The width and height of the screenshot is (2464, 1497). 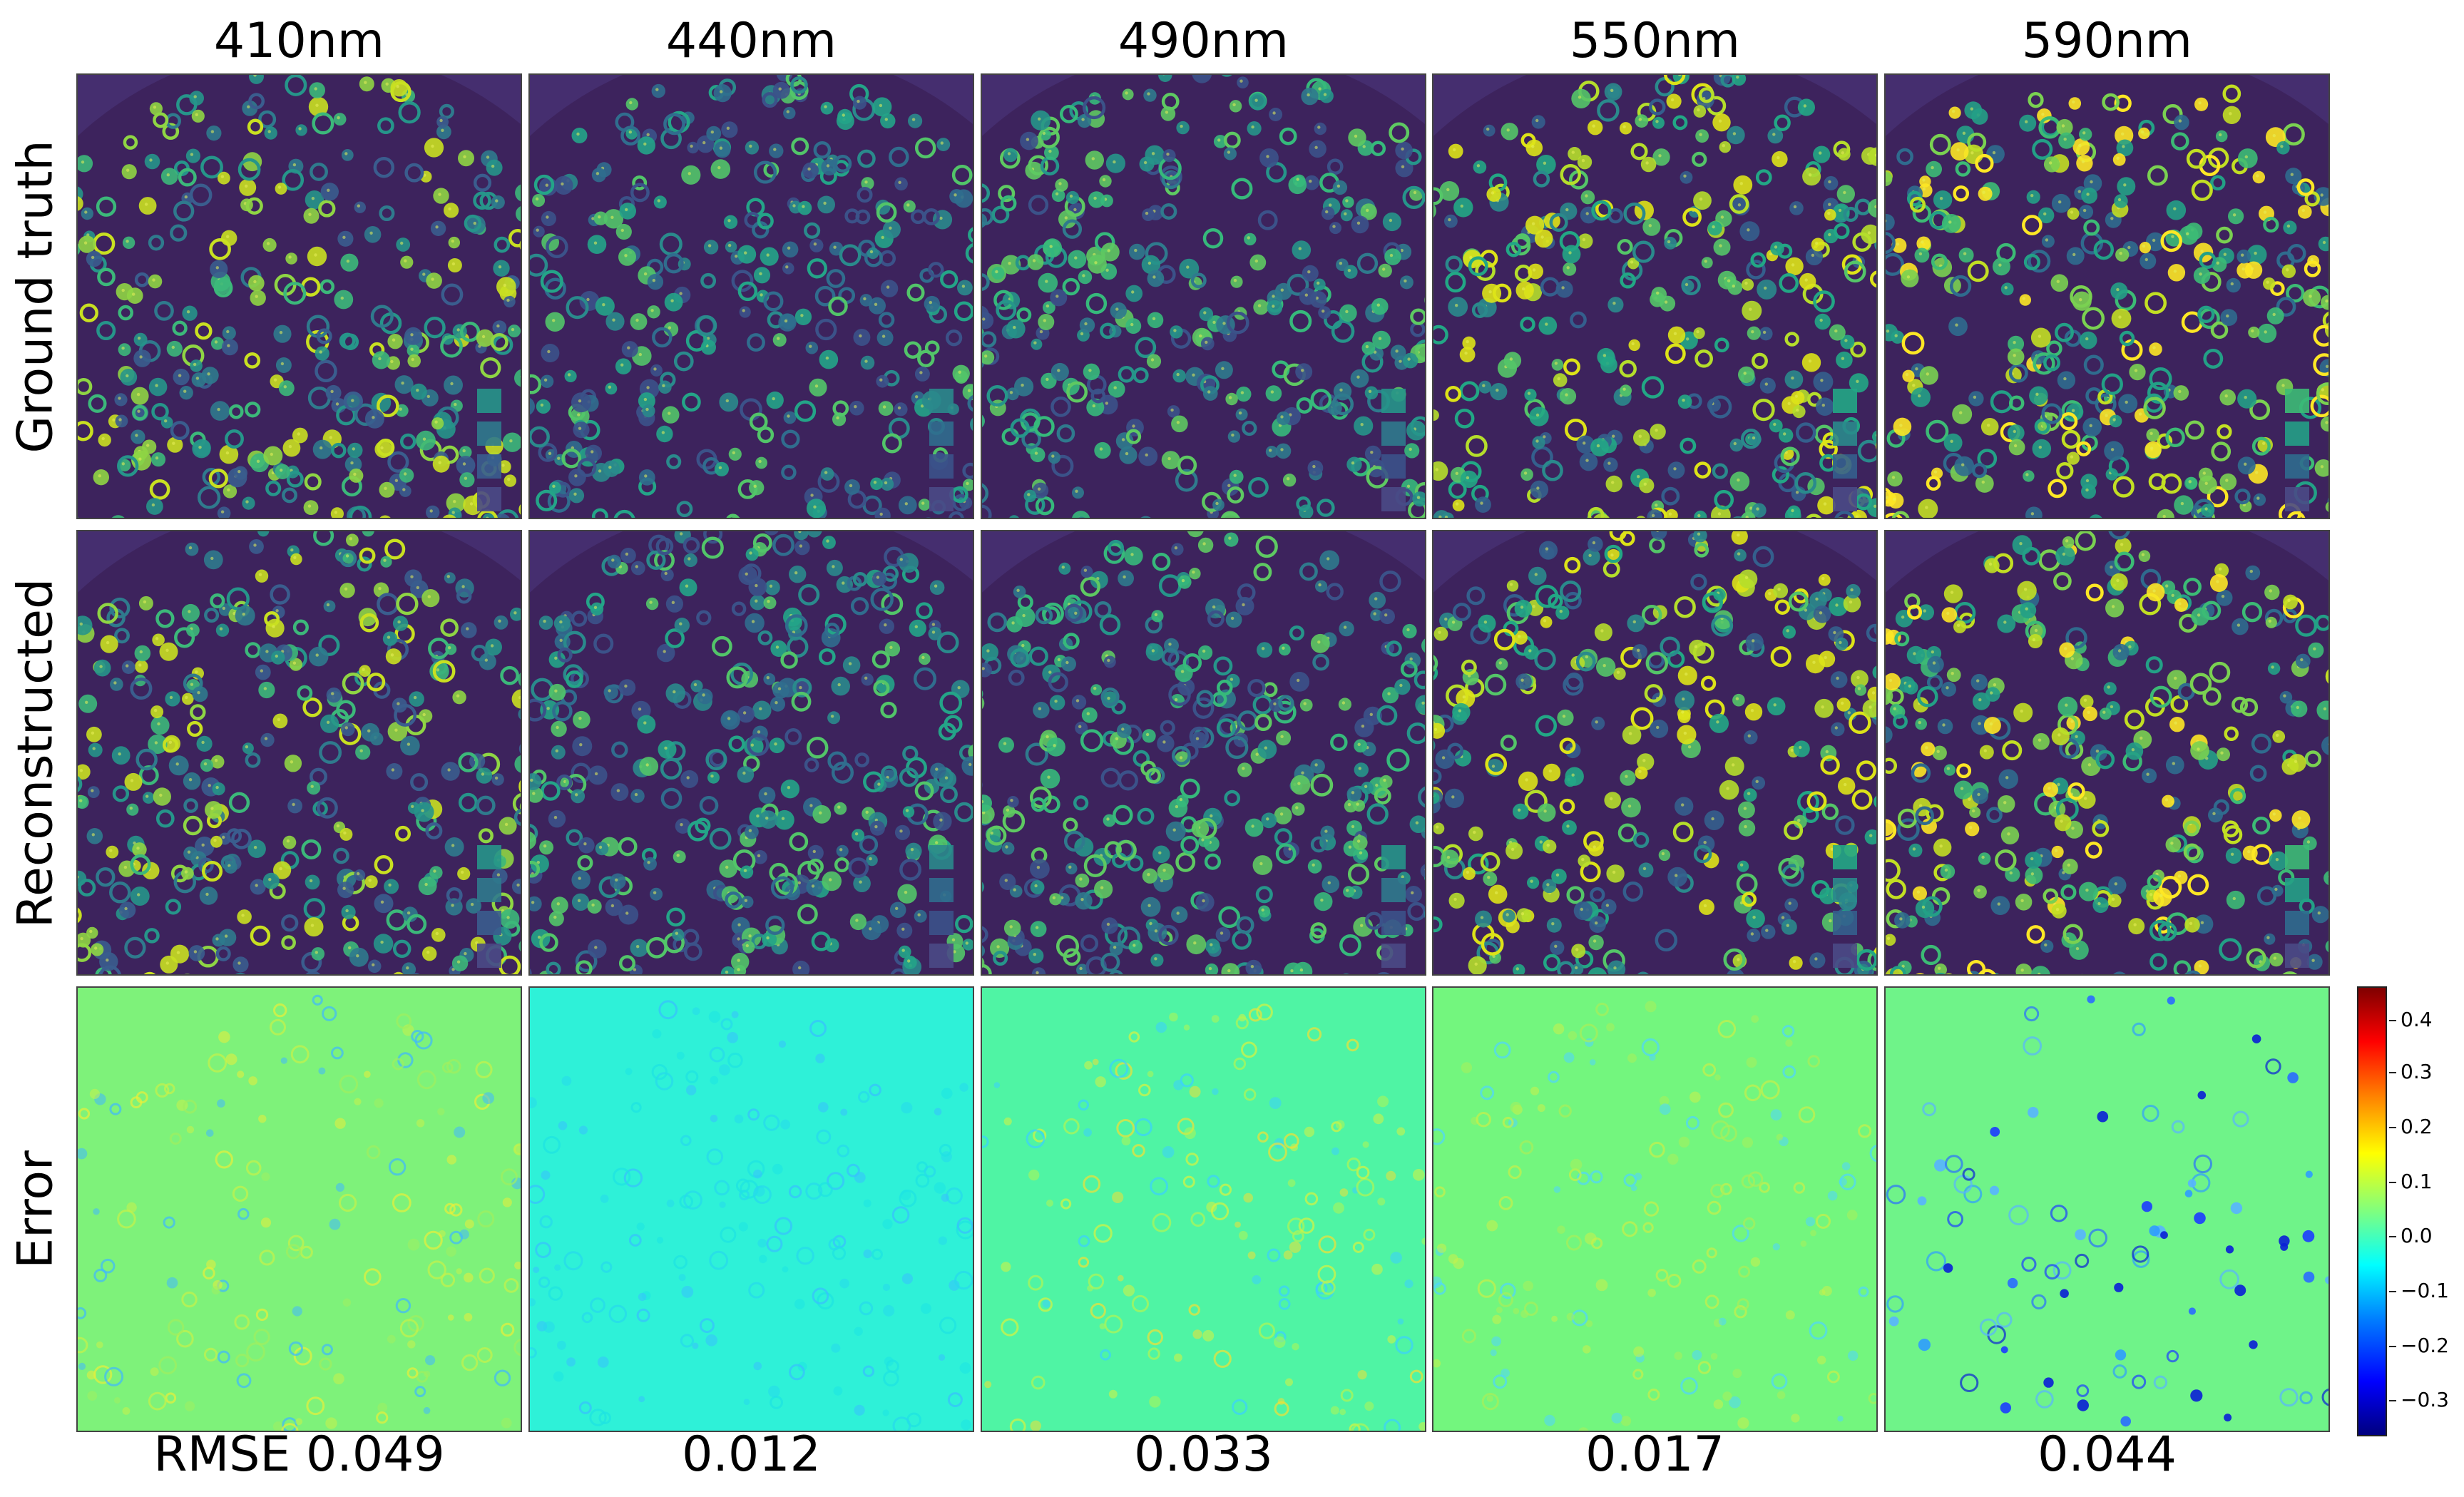 I want to click on row-label-reconstructed: Reconstructed, so click(x=35, y=753).